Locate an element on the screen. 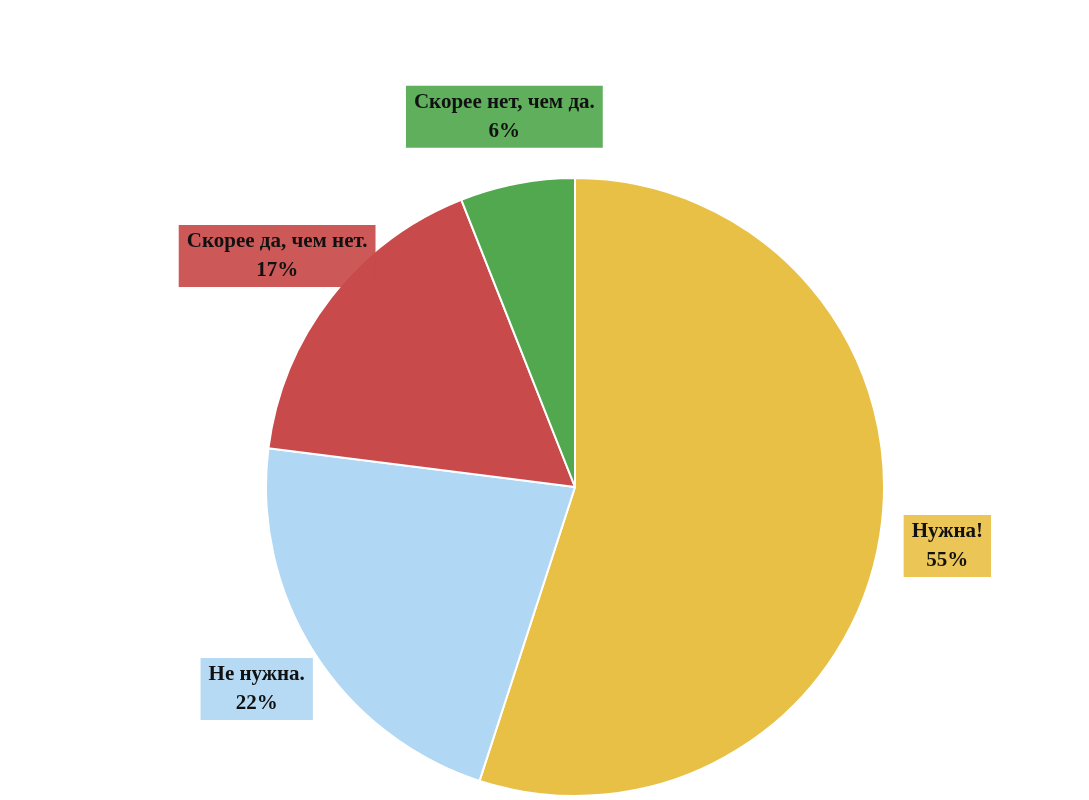 The width and height of the screenshot is (1089, 800). data-label: 22% is located at coordinates (256, 702).